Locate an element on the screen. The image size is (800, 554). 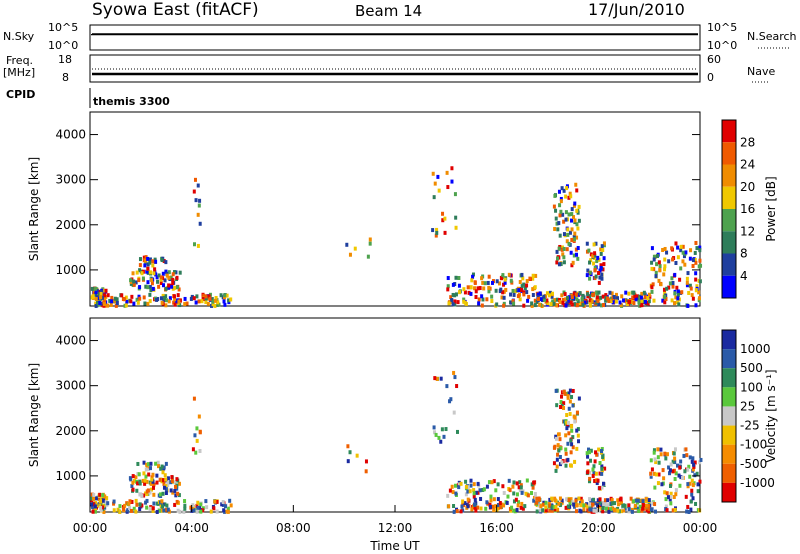
colorbar-tick: 28 is located at coordinates (747, 142).